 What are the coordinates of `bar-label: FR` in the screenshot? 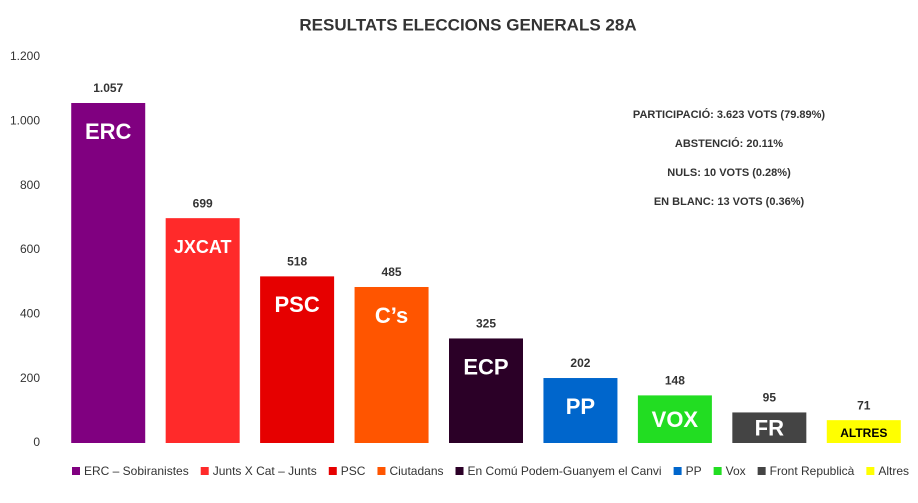 It's located at (769, 428).